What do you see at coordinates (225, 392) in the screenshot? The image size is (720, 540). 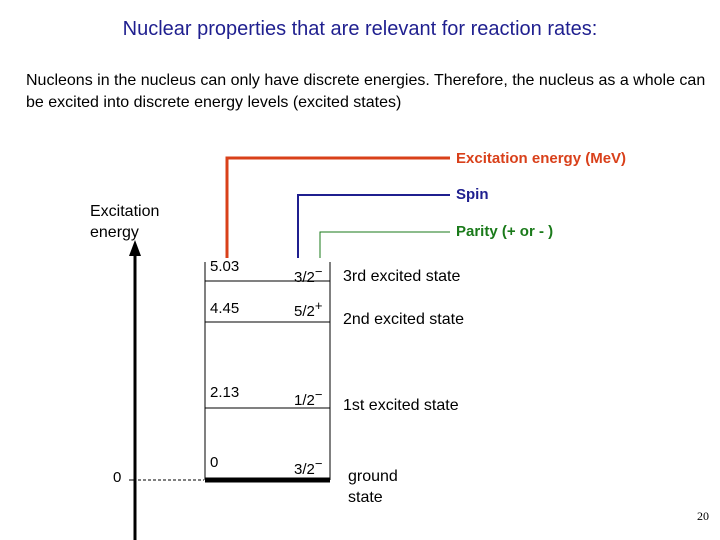 I see `level-energy-1st: 2.13` at bounding box center [225, 392].